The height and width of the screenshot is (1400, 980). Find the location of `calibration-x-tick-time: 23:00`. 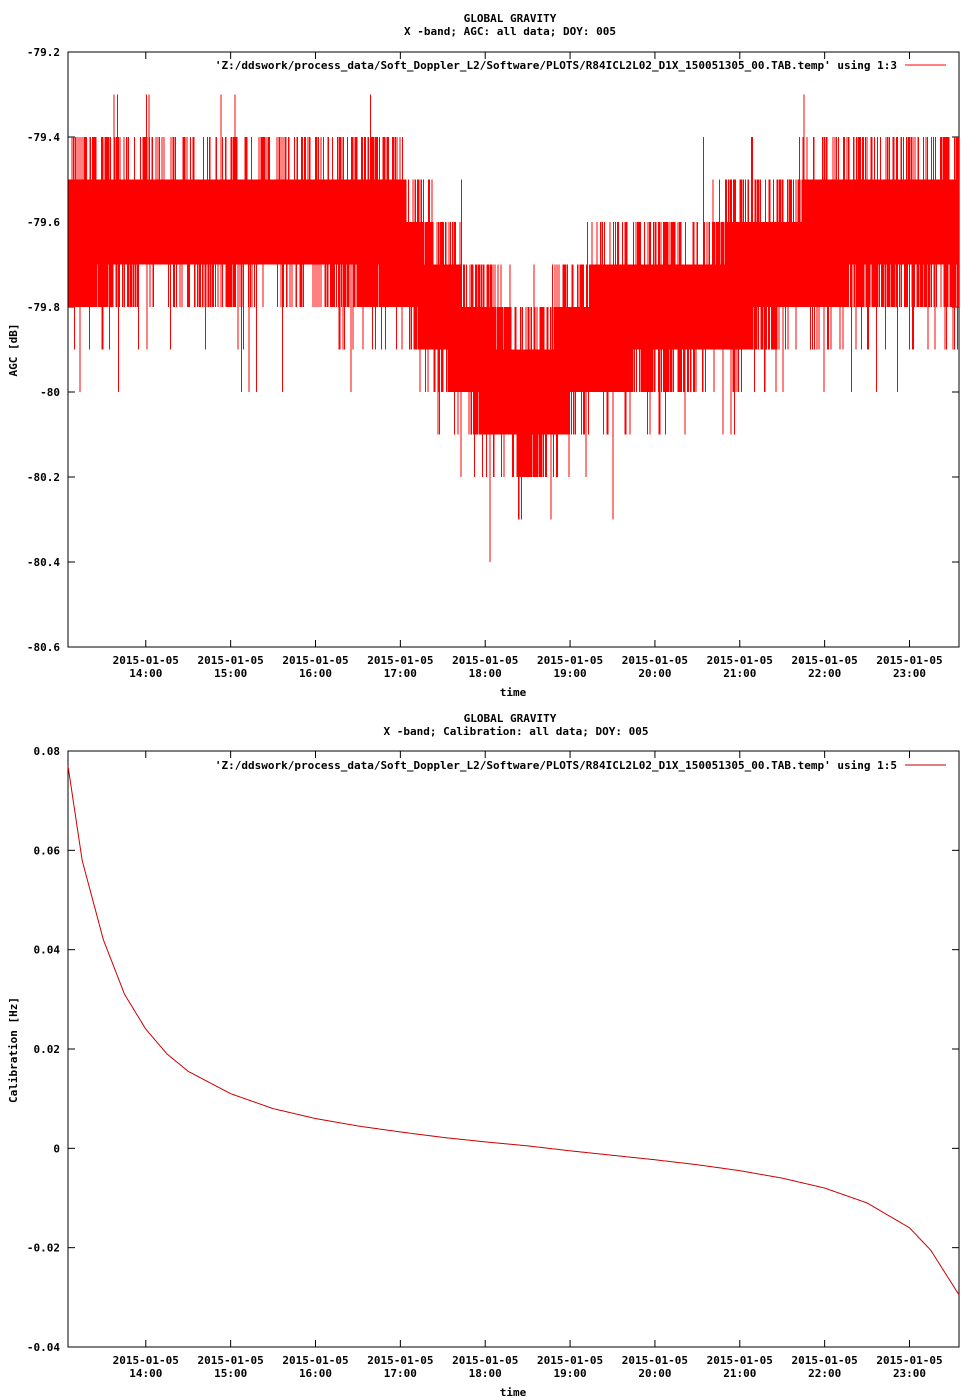

calibration-x-tick-time: 23:00 is located at coordinates (909, 1373).